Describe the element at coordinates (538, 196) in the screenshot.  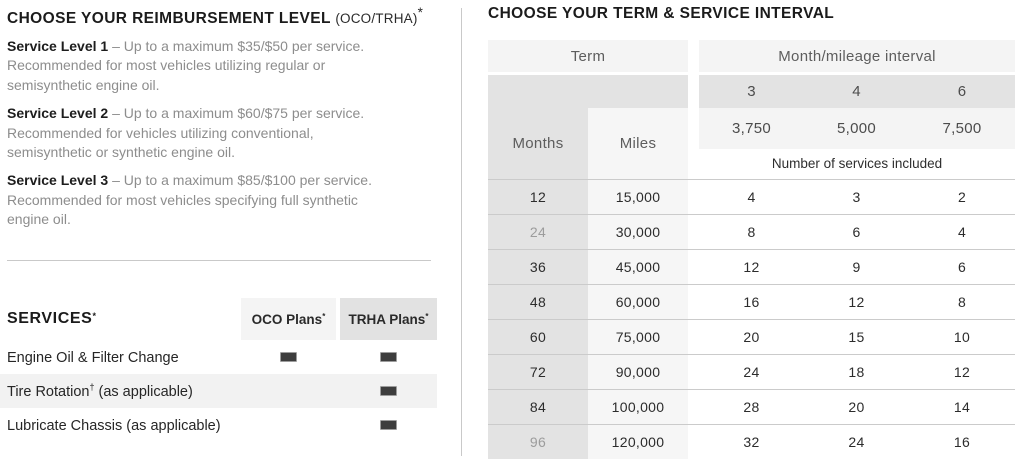
I see `months-value: 12` at that location.